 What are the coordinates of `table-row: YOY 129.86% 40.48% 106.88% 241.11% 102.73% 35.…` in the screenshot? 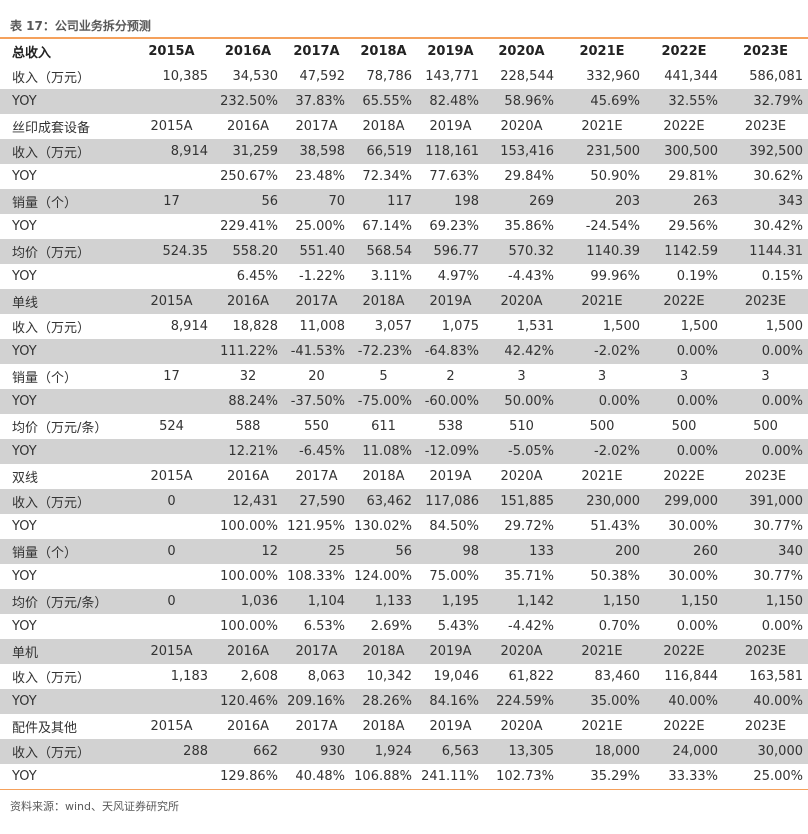 It's located at (404, 777).